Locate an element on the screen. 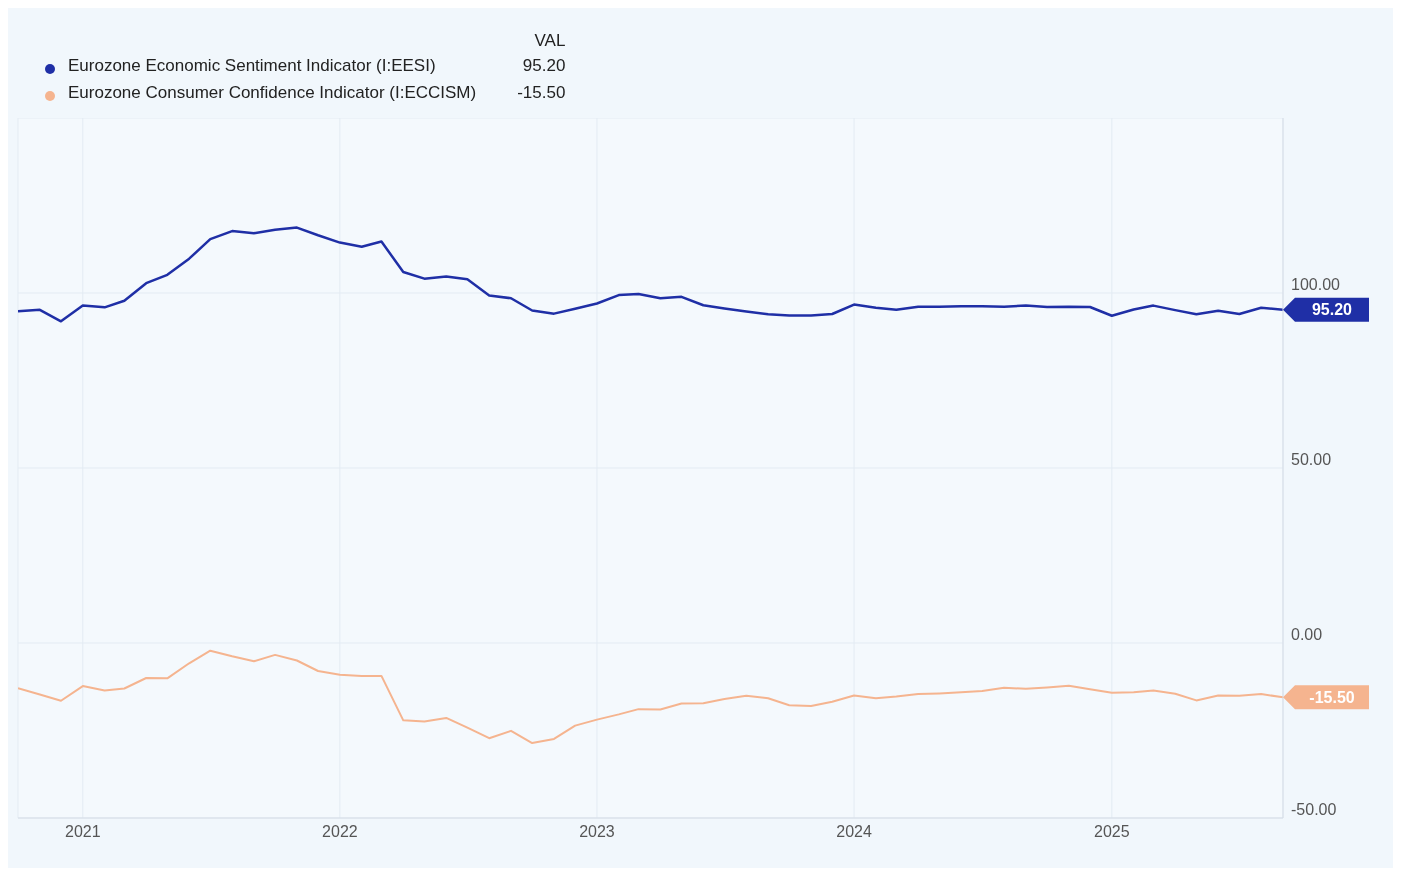 The image size is (1405, 877). x-tick-label: 2025 is located at coordinates (1112, 832).